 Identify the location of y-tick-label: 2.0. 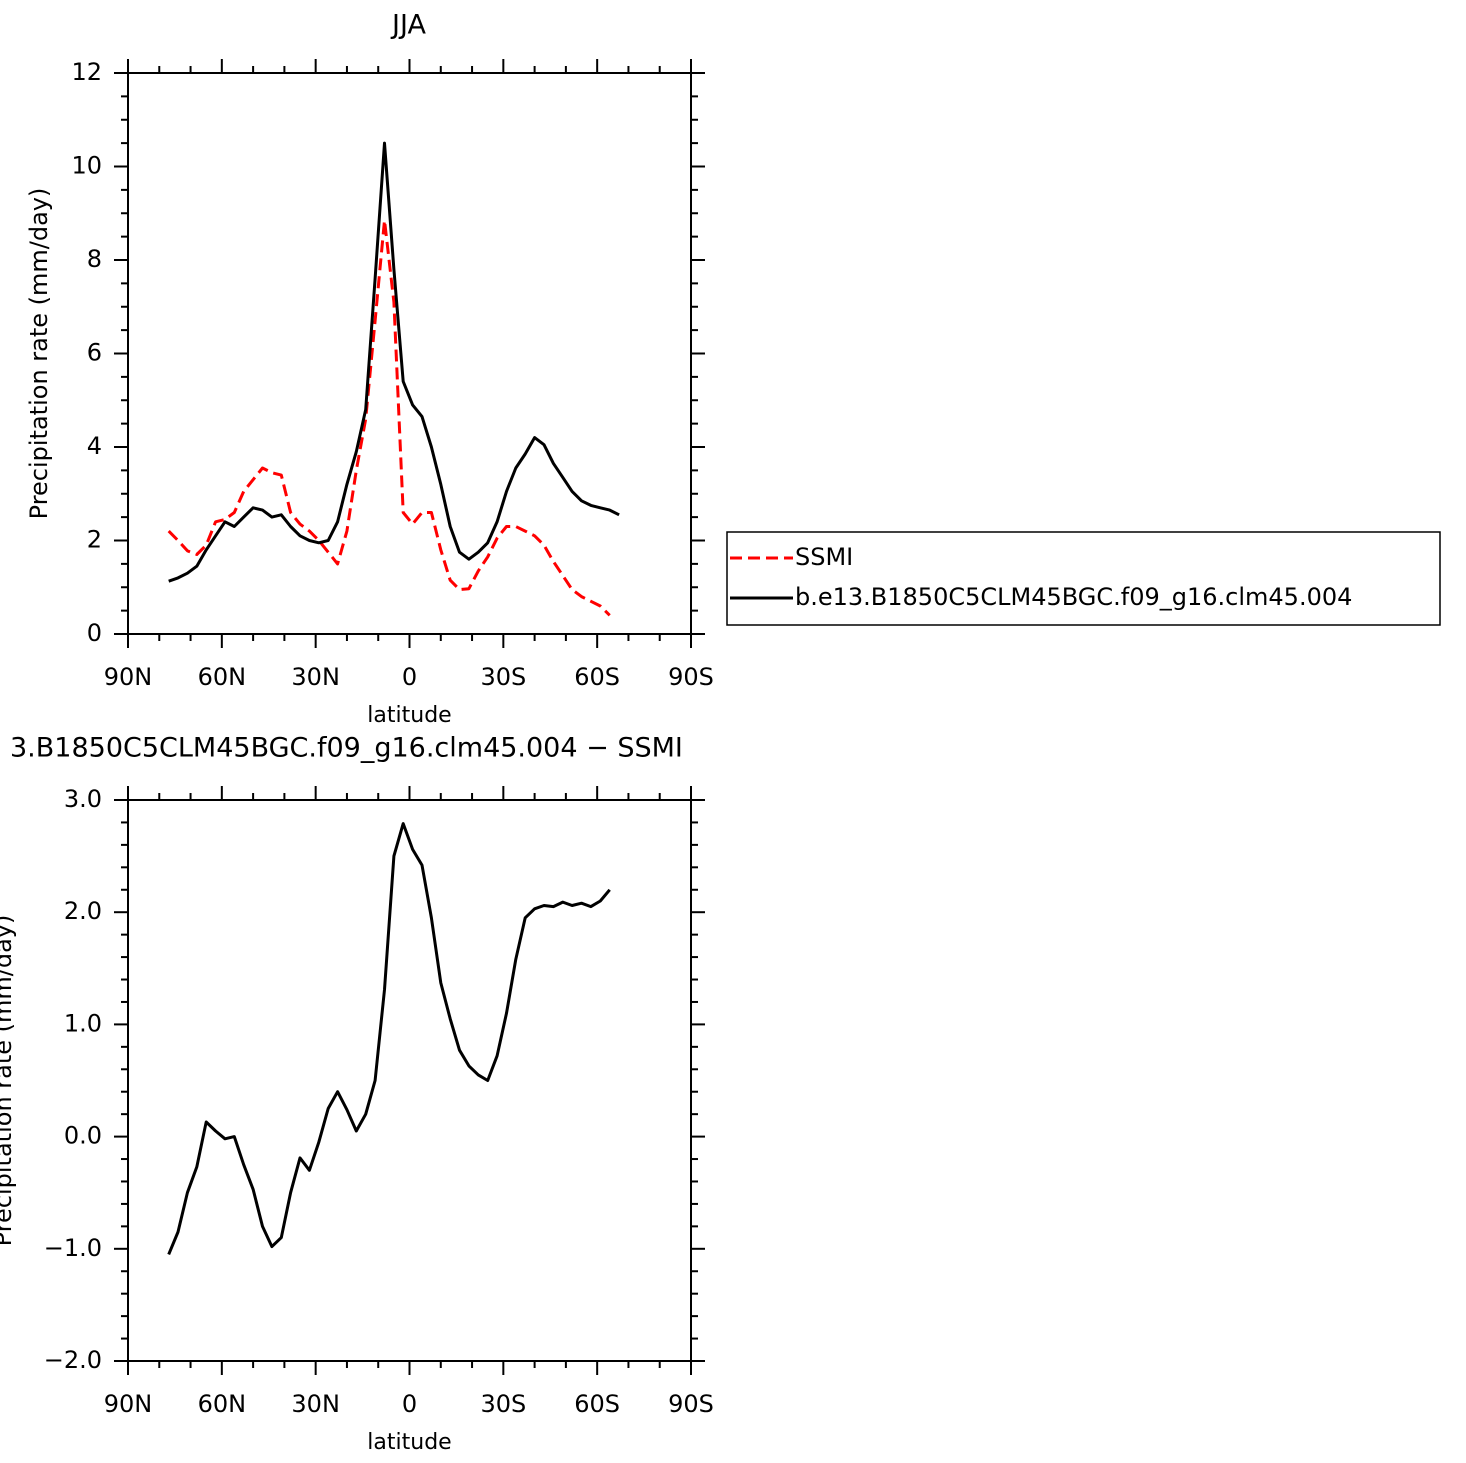
(83, 911).